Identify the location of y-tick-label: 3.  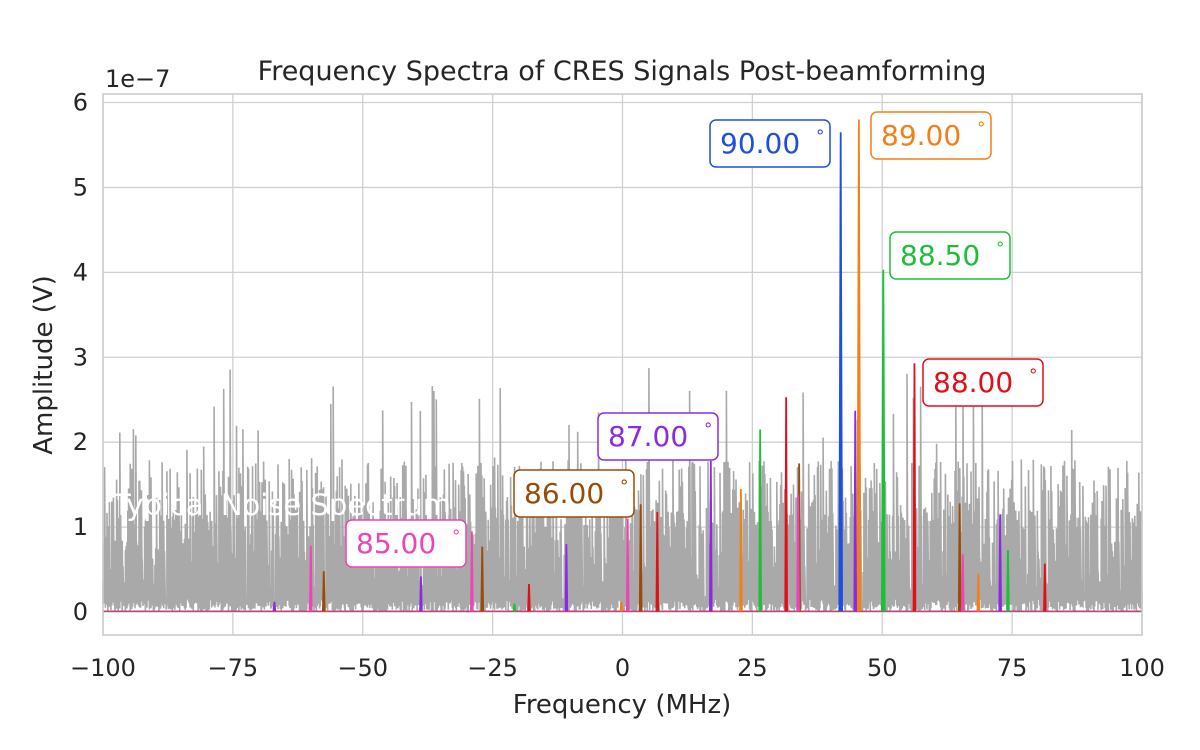
(80, 357).